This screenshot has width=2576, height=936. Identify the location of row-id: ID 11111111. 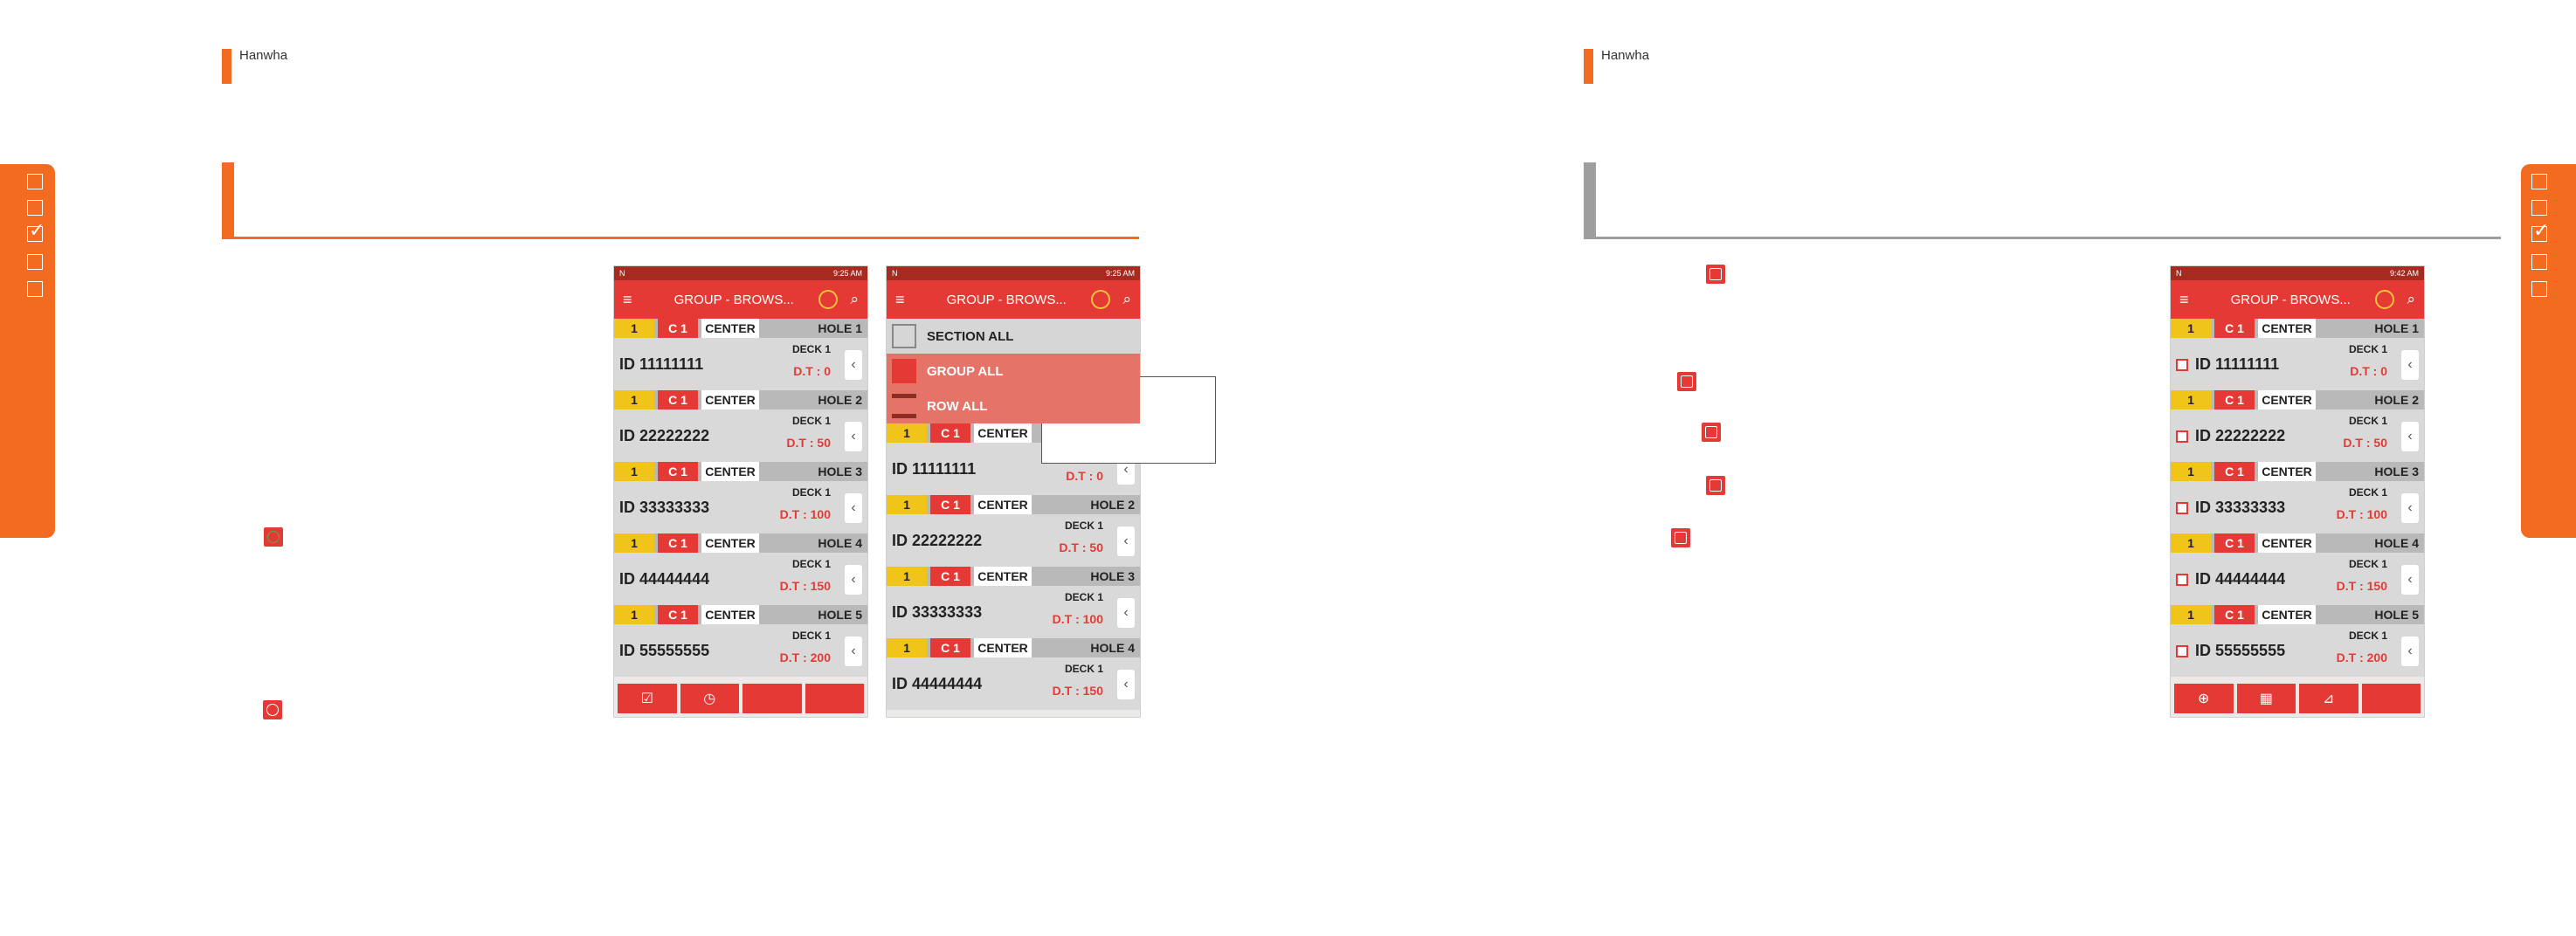
(2237, 364).